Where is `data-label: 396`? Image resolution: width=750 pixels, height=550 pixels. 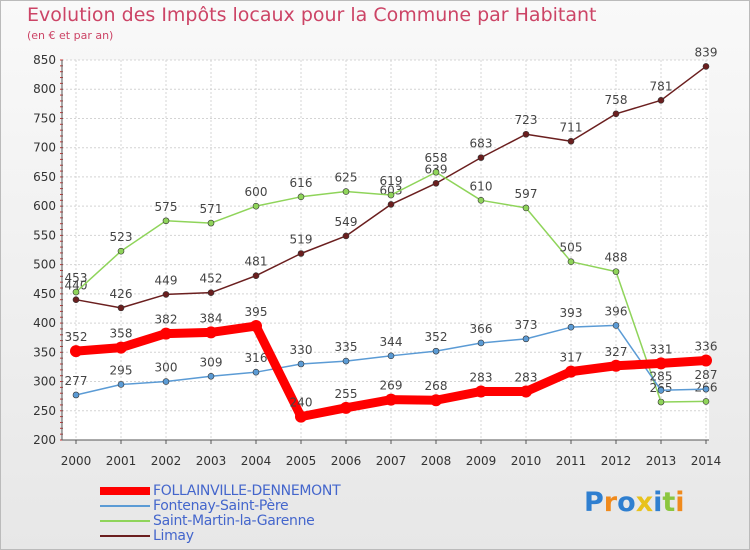
data-label: 396 is located at coordinates (616, 311).